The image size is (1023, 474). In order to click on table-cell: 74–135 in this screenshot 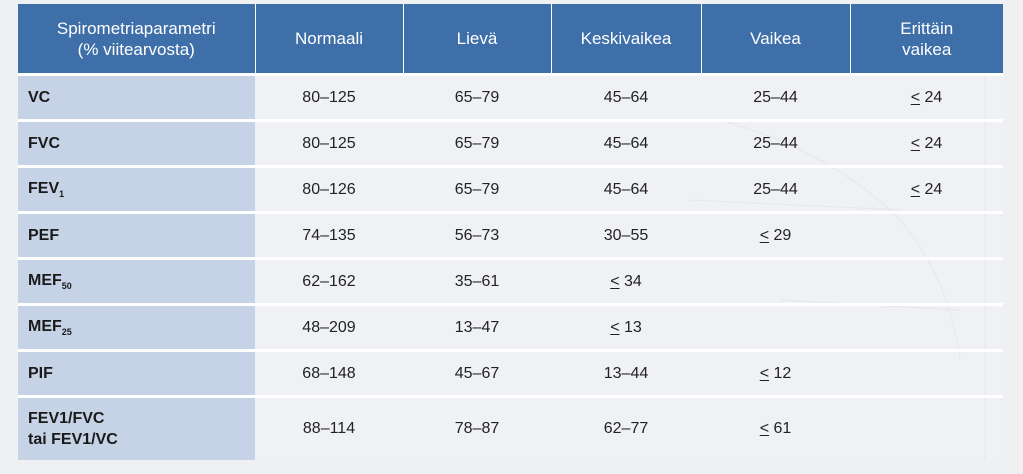, I will do `click(329, 235)`.